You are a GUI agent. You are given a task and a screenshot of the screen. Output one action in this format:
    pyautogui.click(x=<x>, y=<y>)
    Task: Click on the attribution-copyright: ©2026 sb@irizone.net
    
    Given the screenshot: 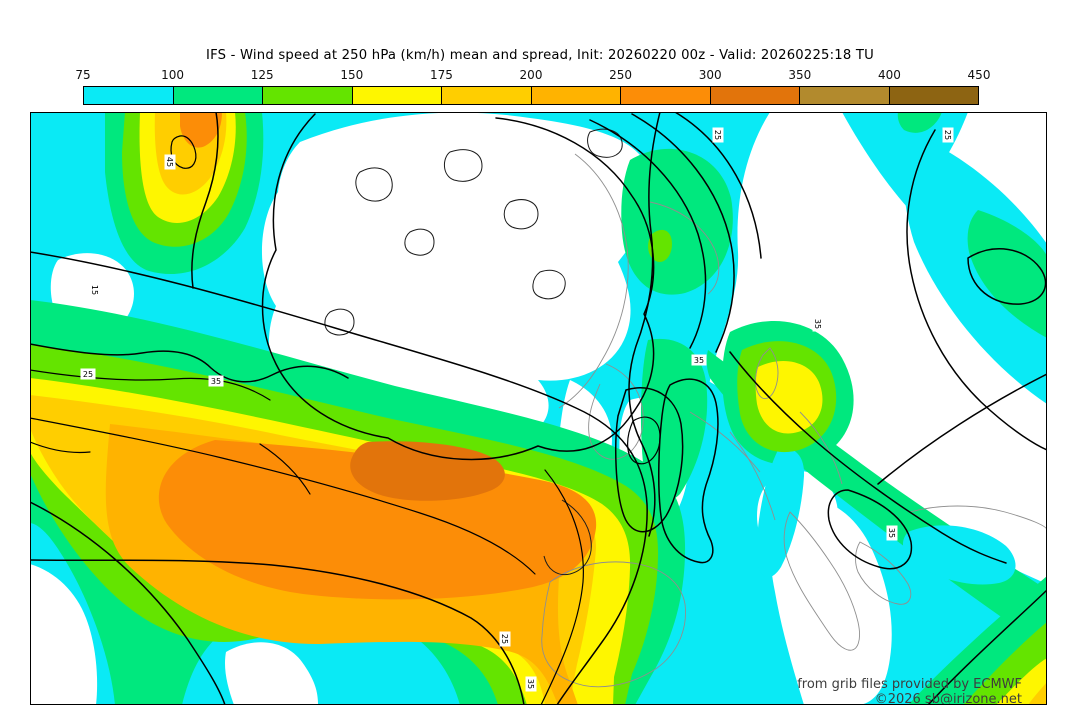 What is the action you would take?
    pyautogui.click(x=948, y=698)
    